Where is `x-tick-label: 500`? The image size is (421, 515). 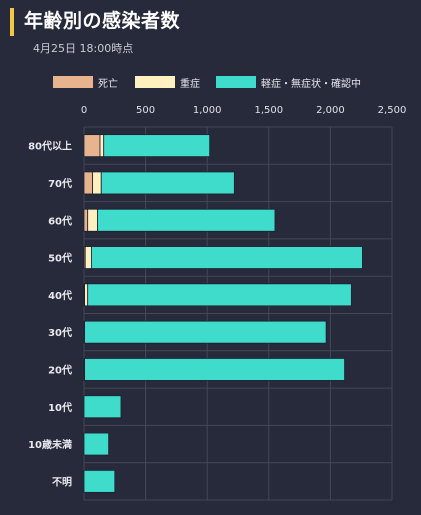
x-tick-label: 500 is located at coordinates (145, 110).